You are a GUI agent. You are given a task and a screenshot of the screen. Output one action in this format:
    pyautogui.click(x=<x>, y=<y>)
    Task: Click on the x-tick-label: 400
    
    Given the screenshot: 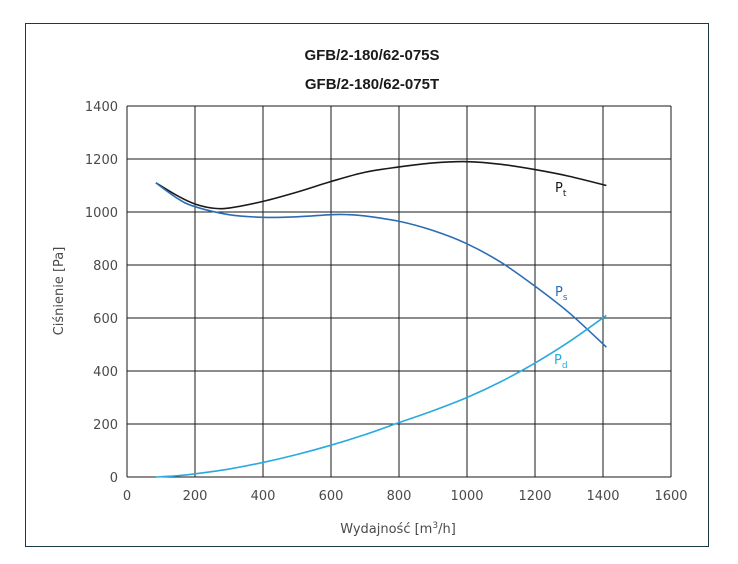 What is the action you would take?
    pyautogui.click(x=263, y=496)
    